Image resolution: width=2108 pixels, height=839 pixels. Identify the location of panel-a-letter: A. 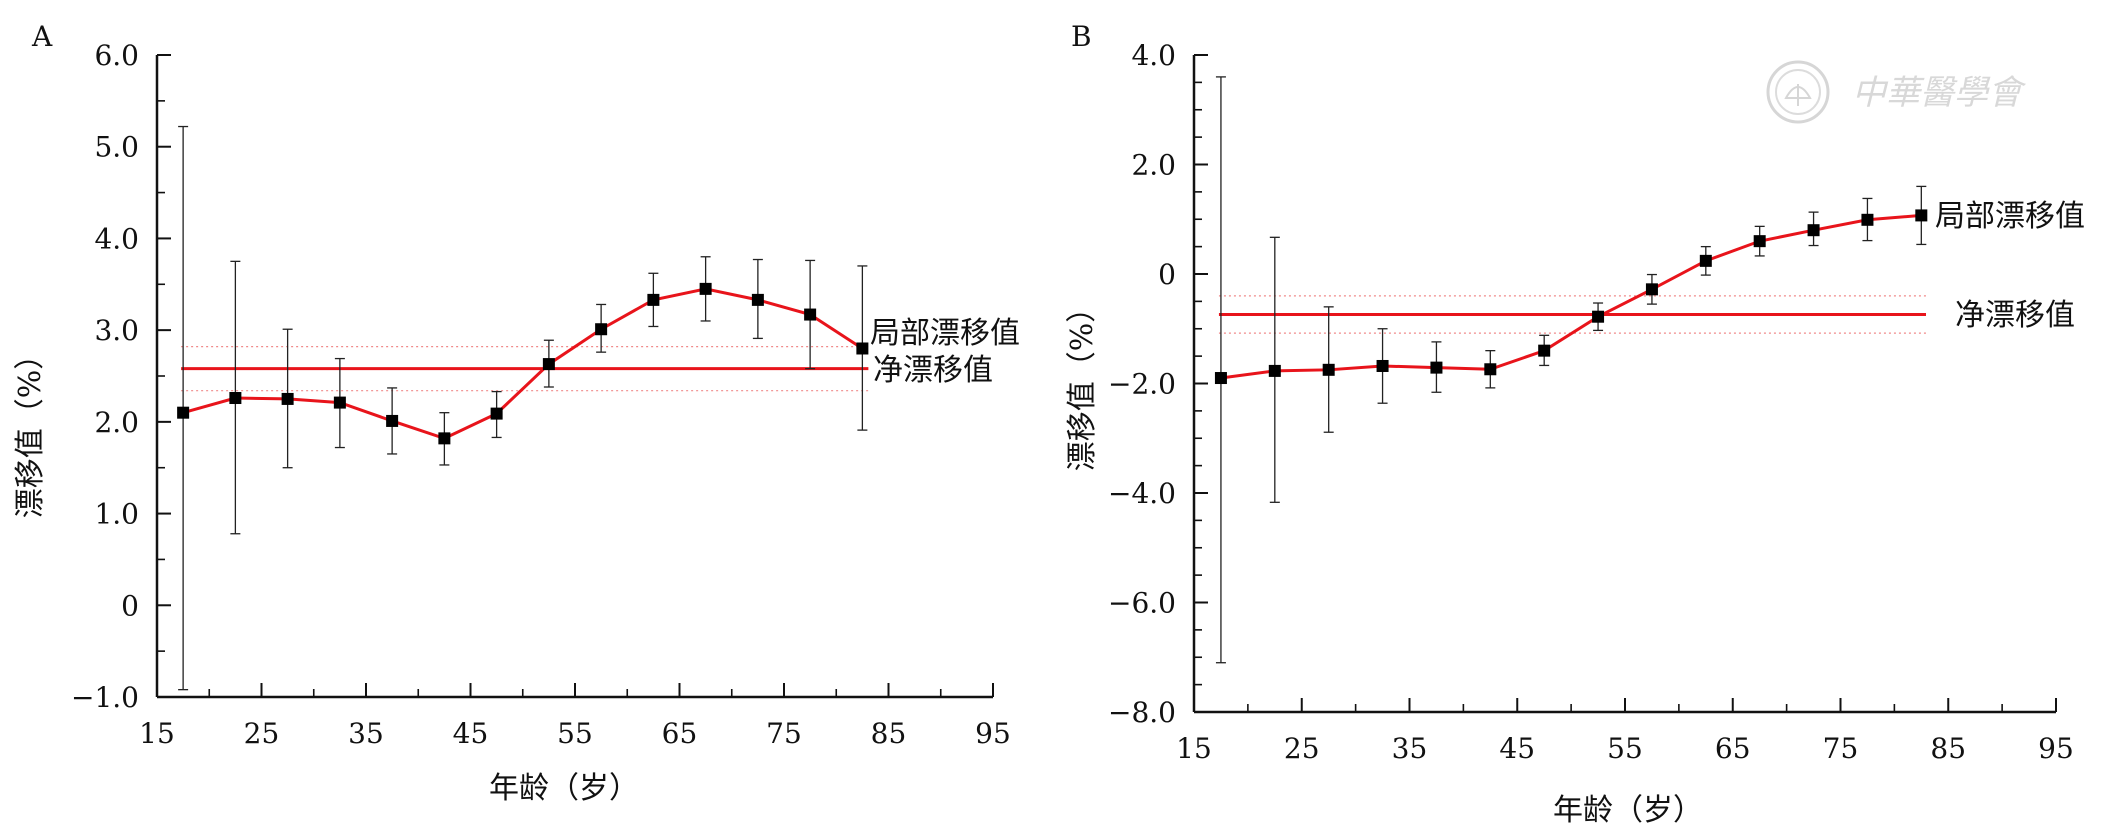
(42, 36).